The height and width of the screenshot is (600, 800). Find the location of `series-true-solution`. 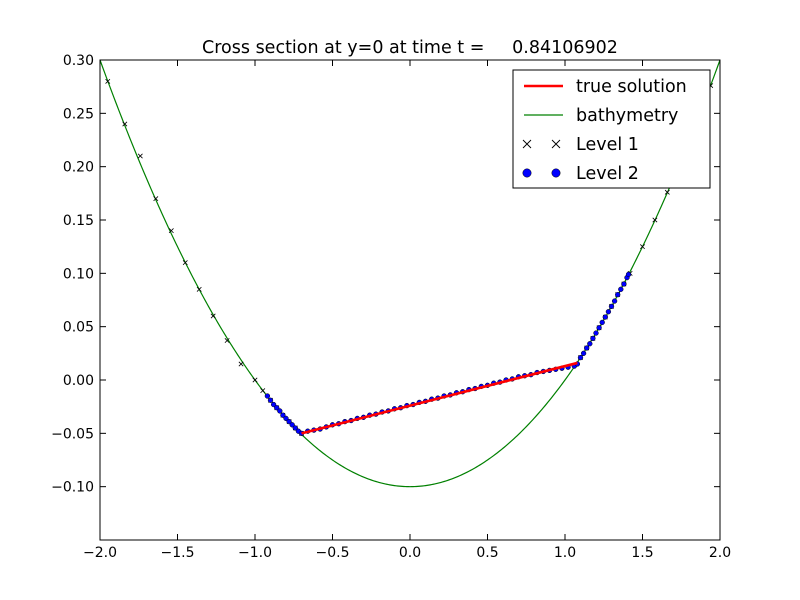

series-true-solution is located at coordinates (439, 398).